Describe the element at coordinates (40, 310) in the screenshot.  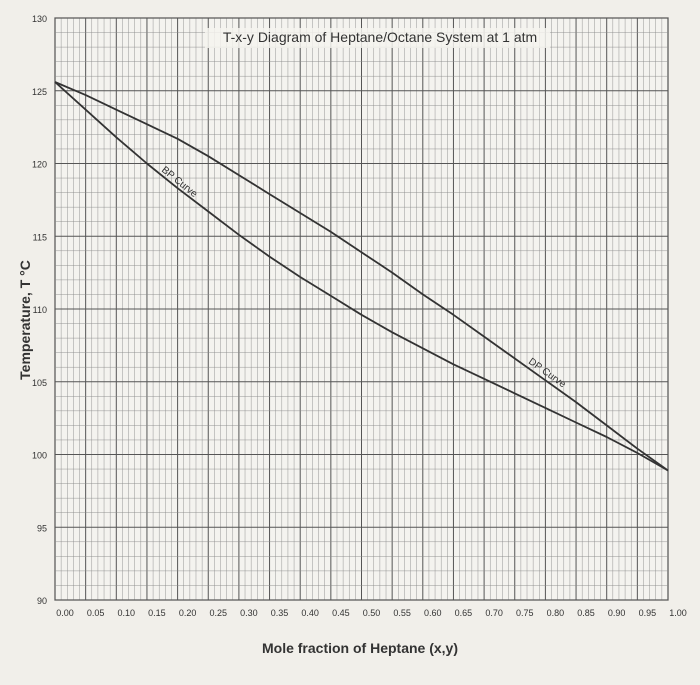
I see `y-tick-label: 110` at that location.